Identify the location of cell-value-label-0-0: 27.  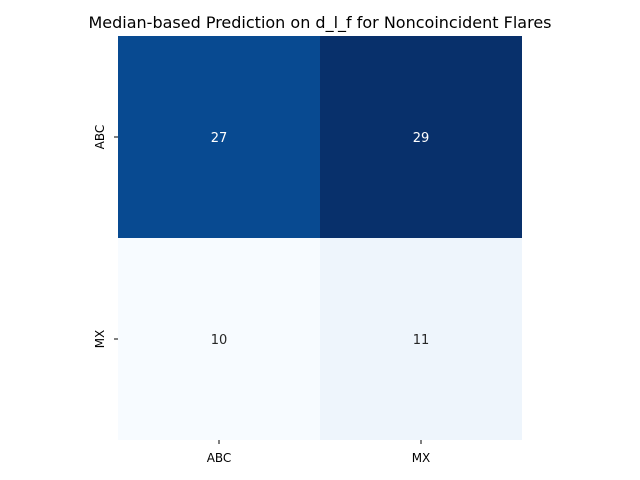
(219, 138).